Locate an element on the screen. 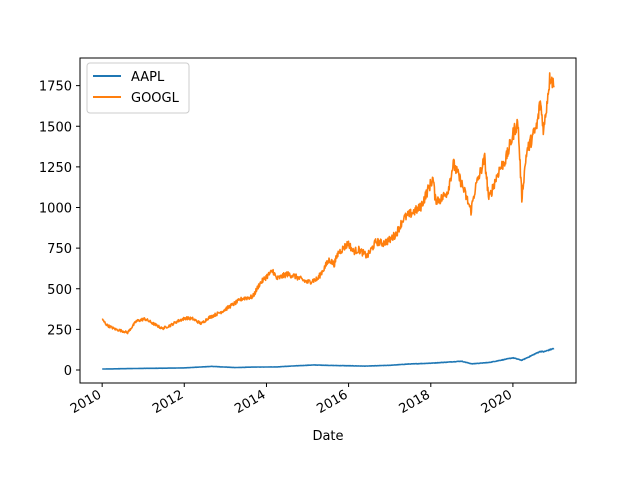  series-line-aapl is located at coordinates (328, 358).